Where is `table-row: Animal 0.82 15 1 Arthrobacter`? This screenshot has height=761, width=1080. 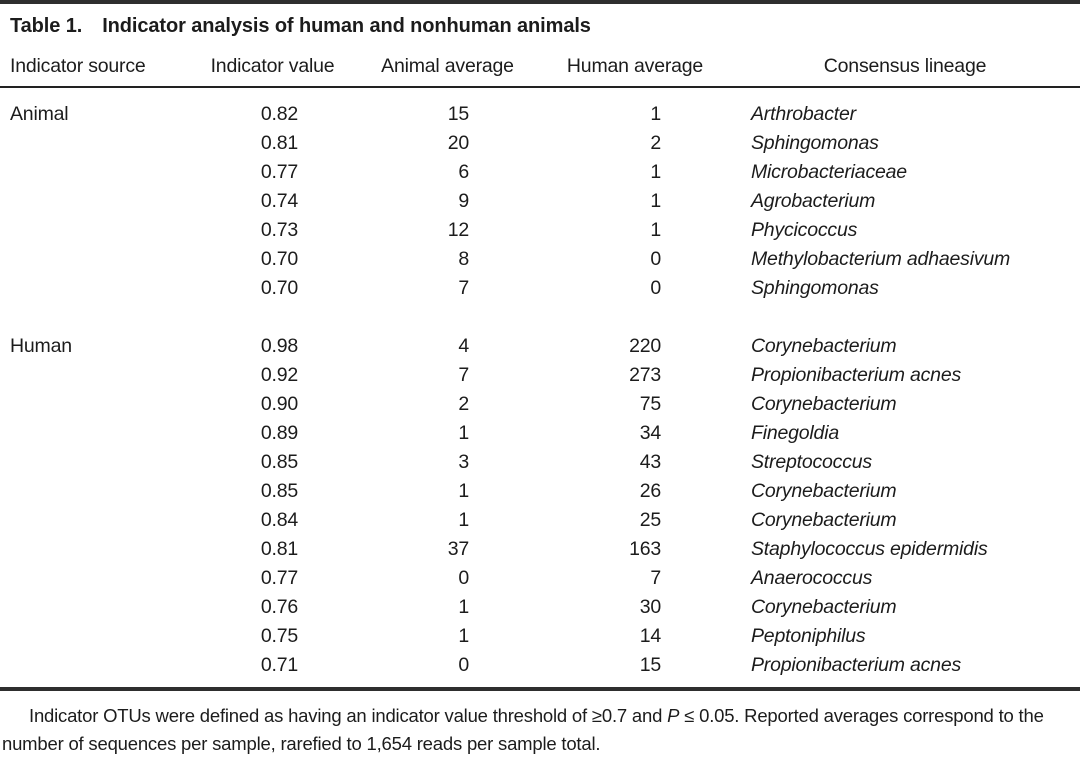 table-row: Animal 0.82 15 1 Arthrobacter is located at coordinates (540, 114).